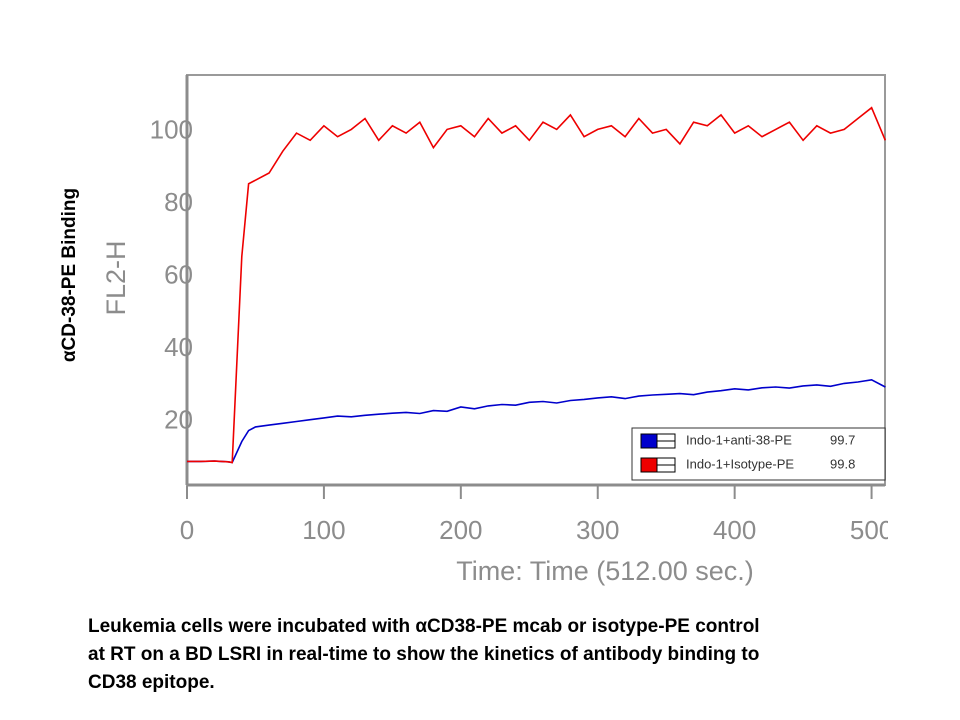 The image size is (960, 720). I want to click on x-tick-label: 500, so click(871, 530).